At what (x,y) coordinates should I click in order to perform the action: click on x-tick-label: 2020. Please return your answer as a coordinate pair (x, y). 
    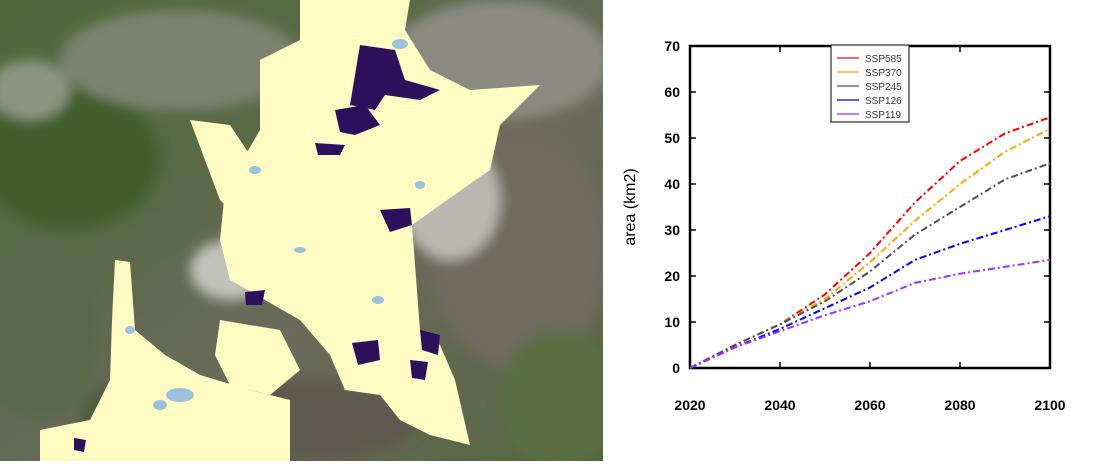
    Looking at the image, I should click on (689, 405).